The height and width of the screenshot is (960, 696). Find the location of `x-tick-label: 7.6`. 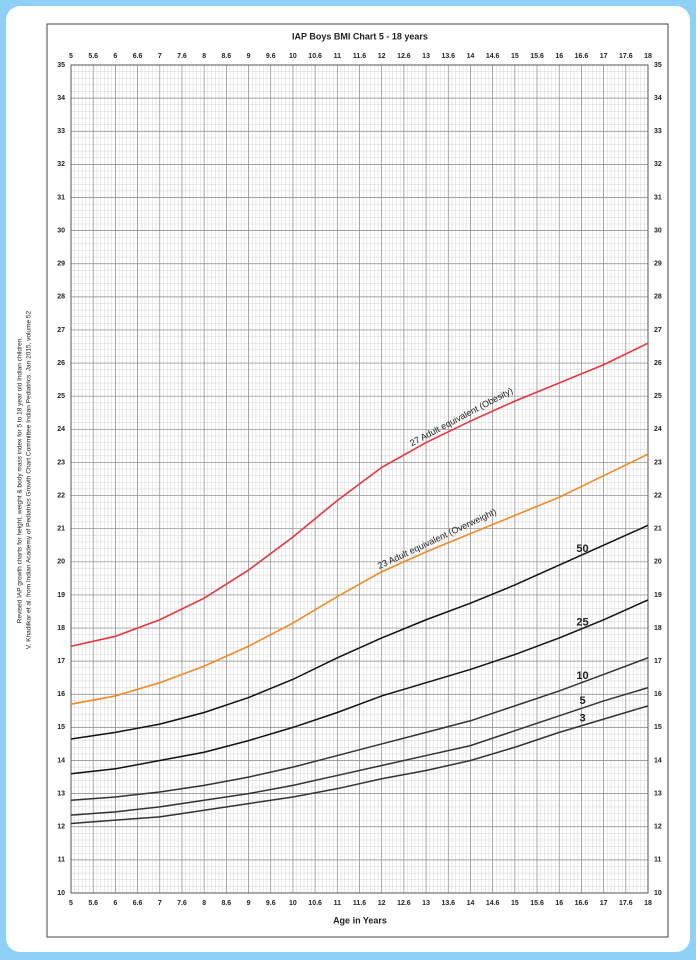

x-tick-label: 7.6 is located at coordinates (182, 903).